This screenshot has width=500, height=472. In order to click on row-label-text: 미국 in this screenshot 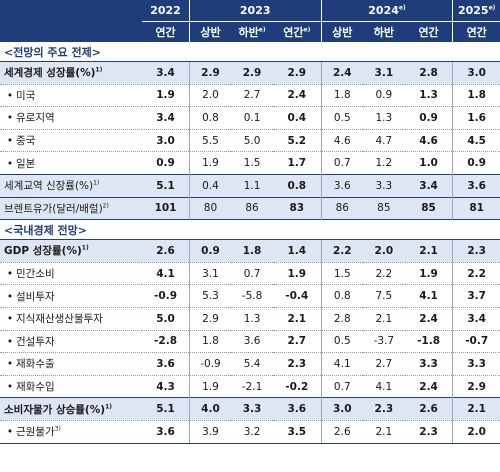, I will do `click(26, 95)`.